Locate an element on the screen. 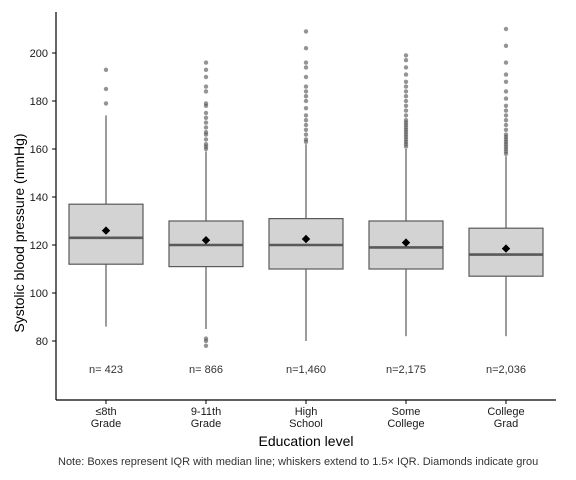  category-group: n=1,460 is located at coordinates (306, 202).